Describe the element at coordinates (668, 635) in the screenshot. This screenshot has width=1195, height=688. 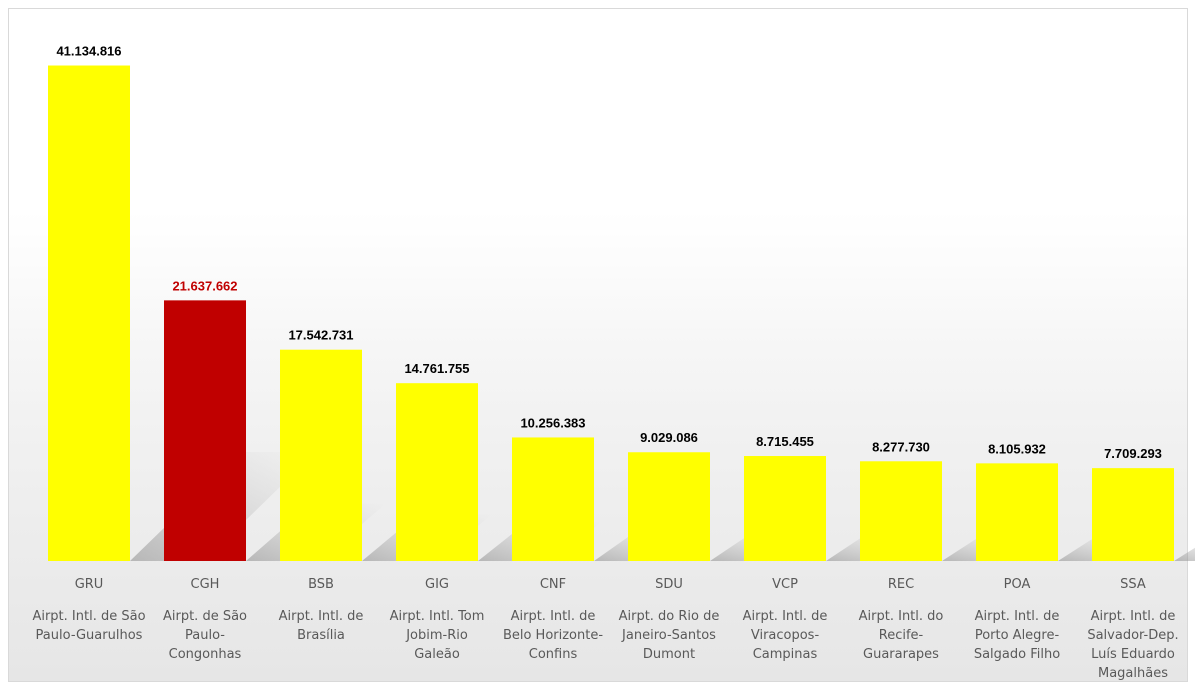
I see `category-name-sdu-line-2: Janeiro-Santos` at that location.